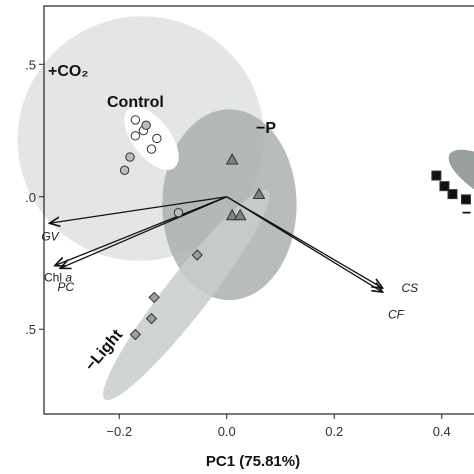 The image size is (474, 474). I want to click on x-axis-title: PC1 (75.81%), so click(253, 461).